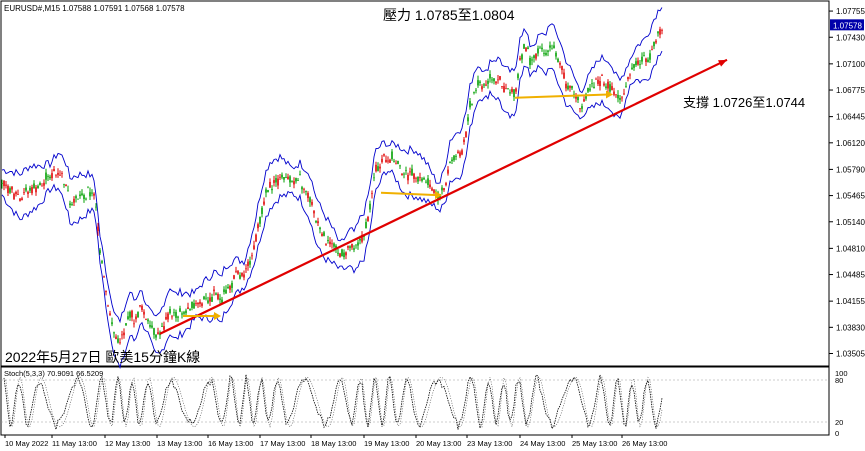 This screenshot has width=865, height=451. I want to click on support-label: 支撐 1.0726至1.0744, so click(744, 102).